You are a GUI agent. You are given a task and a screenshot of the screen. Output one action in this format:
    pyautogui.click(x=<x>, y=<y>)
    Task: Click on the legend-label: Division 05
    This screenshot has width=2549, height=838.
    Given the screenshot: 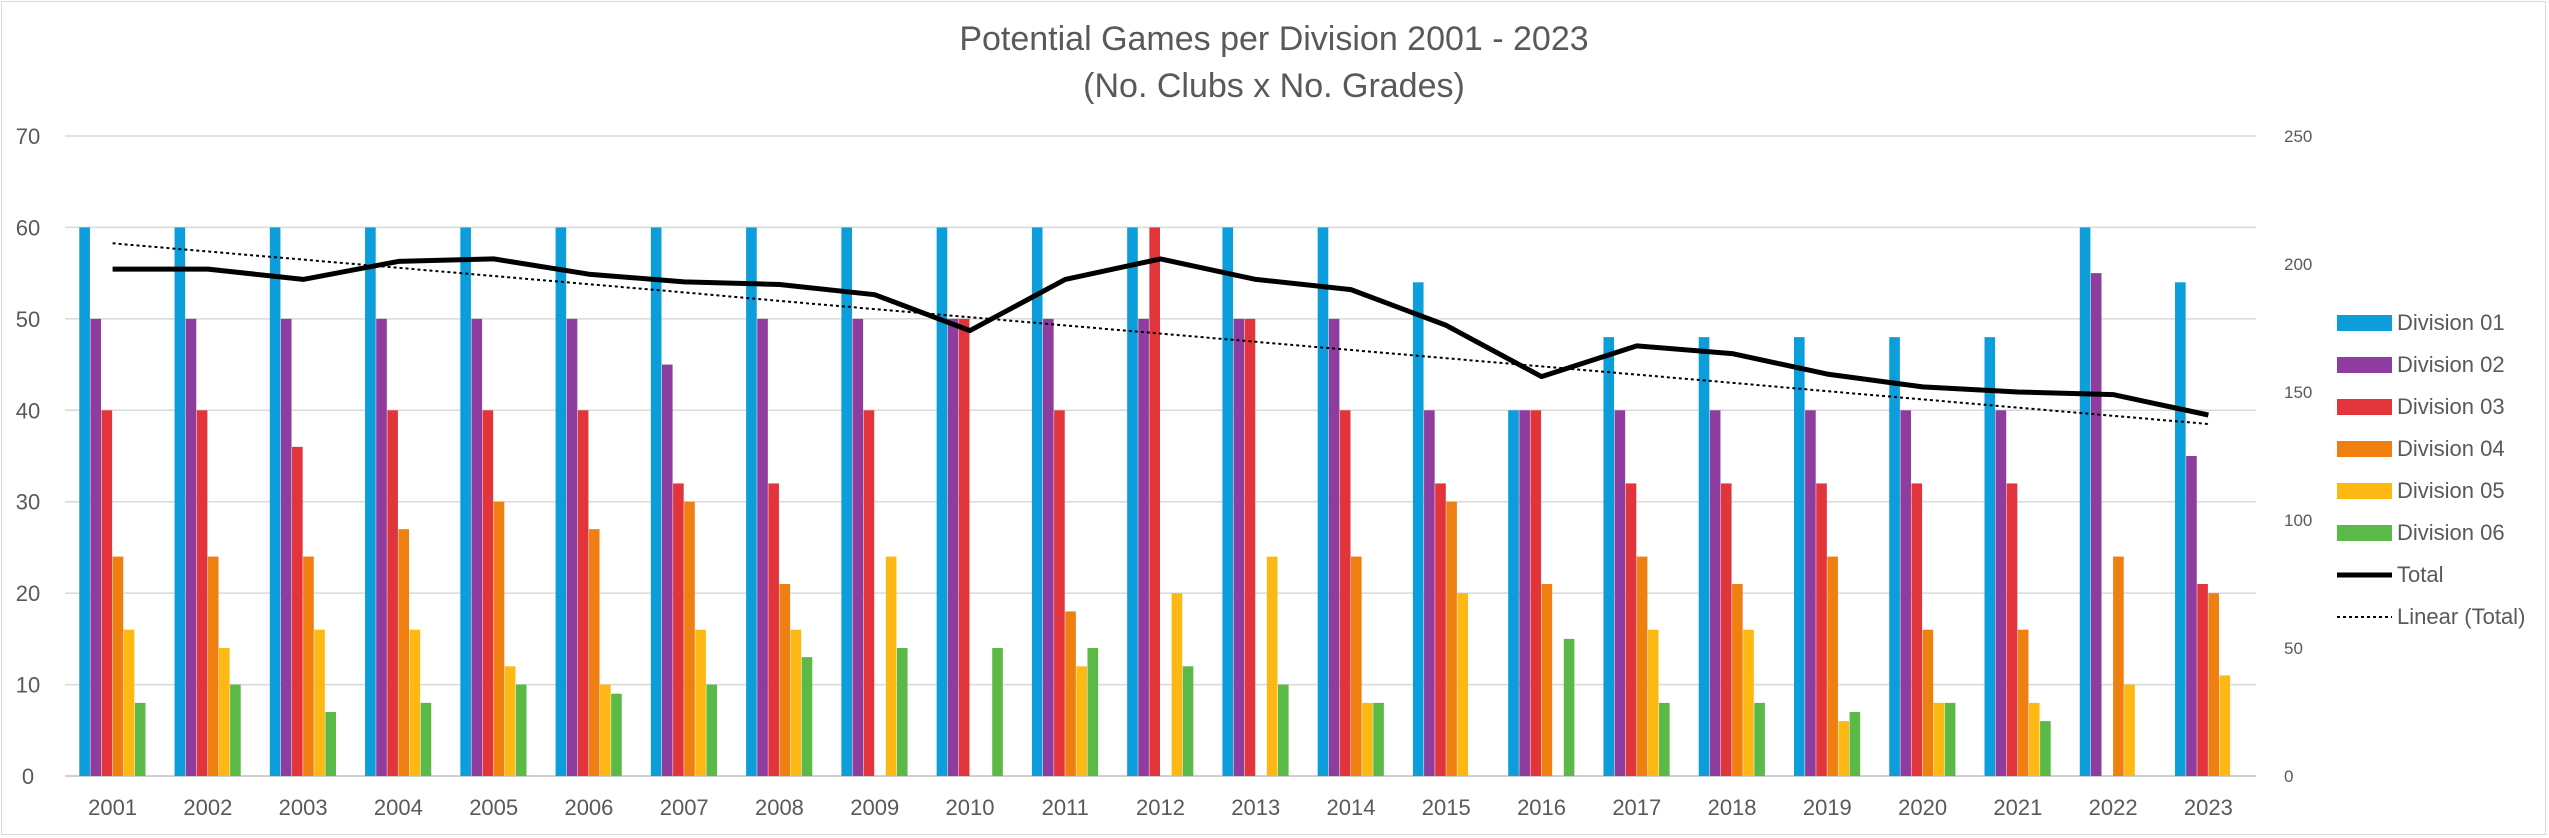 What is the action you would take?
    pyautogui.click(x=2451, y=490)
    